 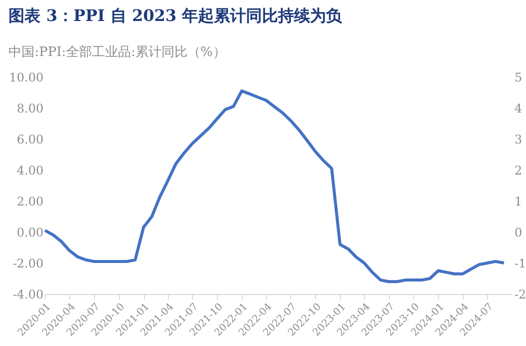 I want to click on y-tick-label: 2.00, so click(x=30, y=201).